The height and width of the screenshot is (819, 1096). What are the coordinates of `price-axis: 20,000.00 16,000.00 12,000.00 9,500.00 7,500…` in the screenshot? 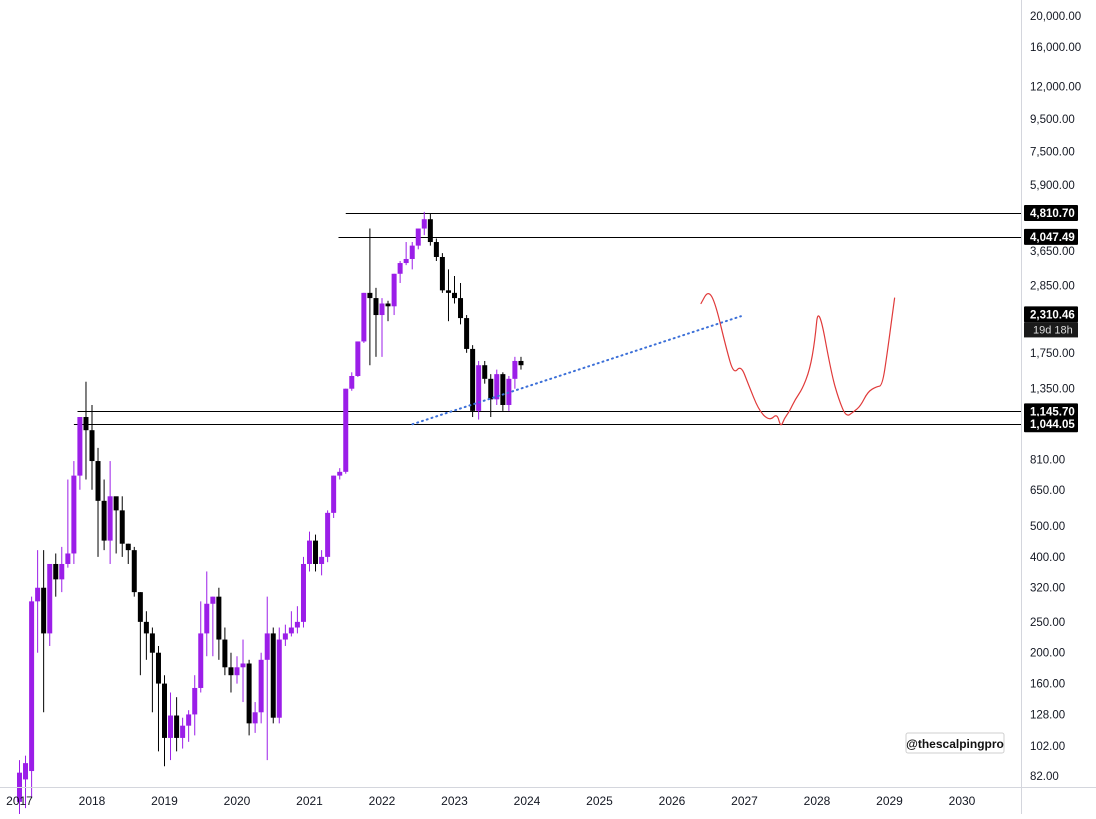 It's located at (1055, 397).